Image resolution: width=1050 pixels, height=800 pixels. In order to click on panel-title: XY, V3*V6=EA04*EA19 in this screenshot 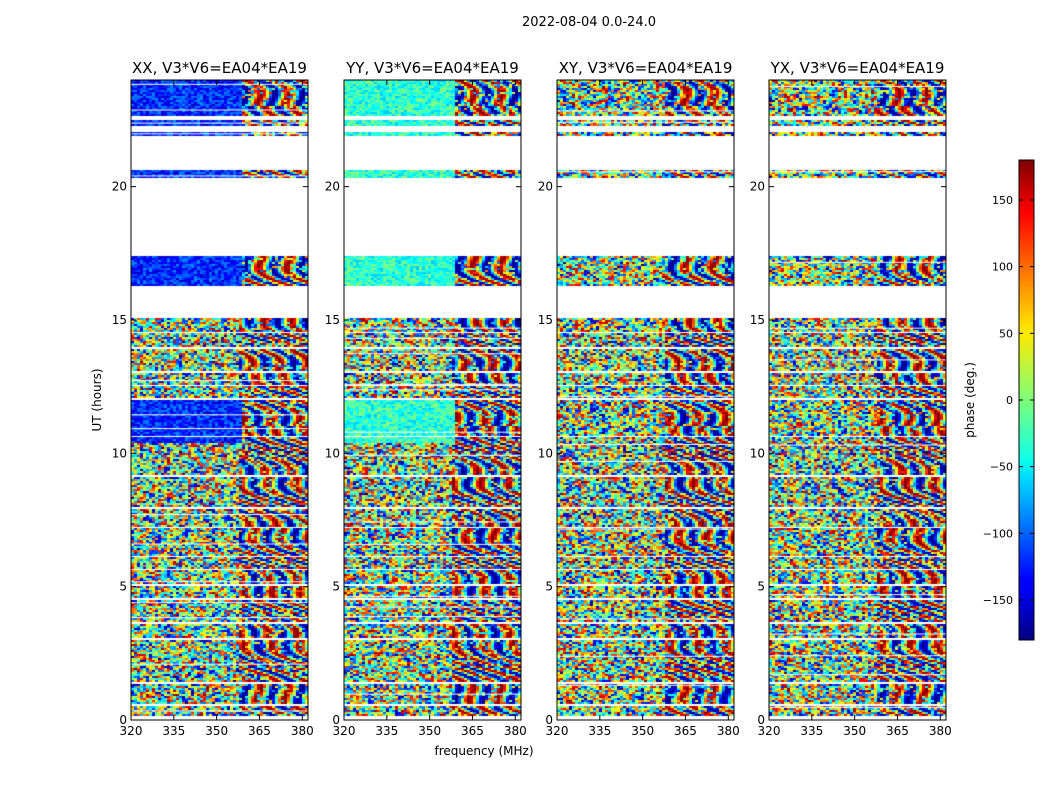, I will do `click(646, 68)`.